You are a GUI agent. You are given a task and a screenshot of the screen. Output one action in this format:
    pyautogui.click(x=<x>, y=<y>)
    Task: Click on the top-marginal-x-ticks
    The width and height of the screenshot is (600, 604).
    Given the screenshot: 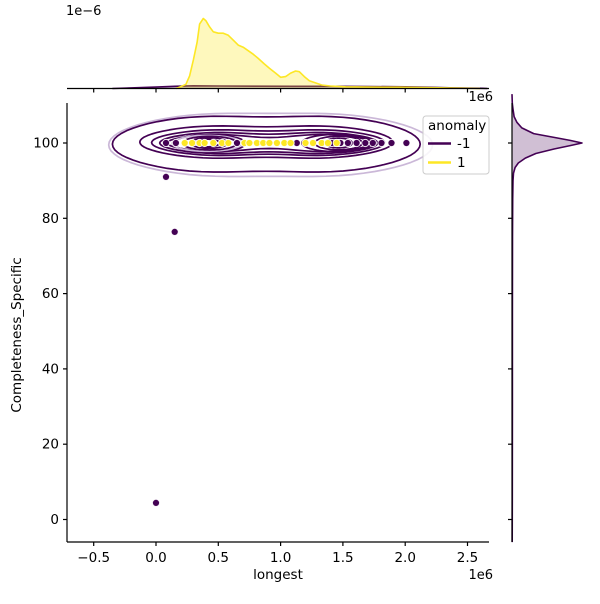 What is the action you would take?
    pyautogui.click(x=281, y=90)
    